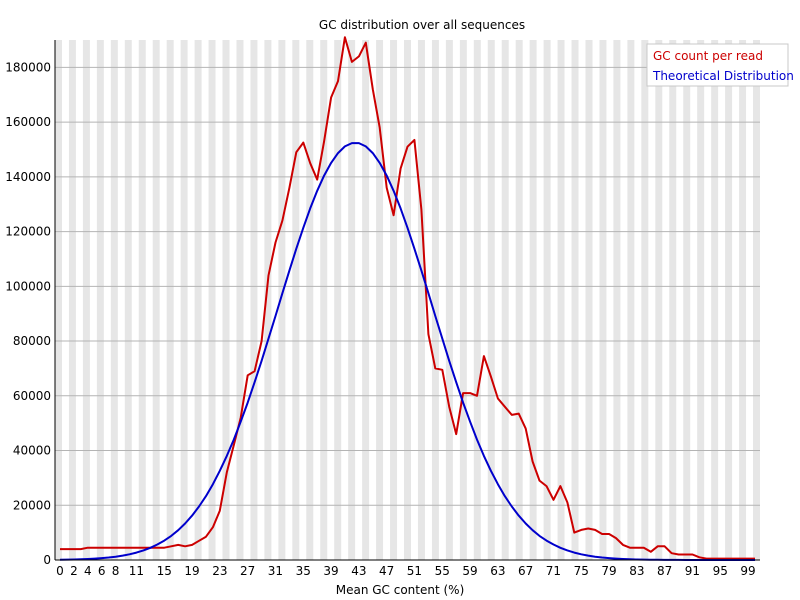  Describe the element at coordinates (442, 571) in the screenshot. I see `x-tick-label: 55` at that location.